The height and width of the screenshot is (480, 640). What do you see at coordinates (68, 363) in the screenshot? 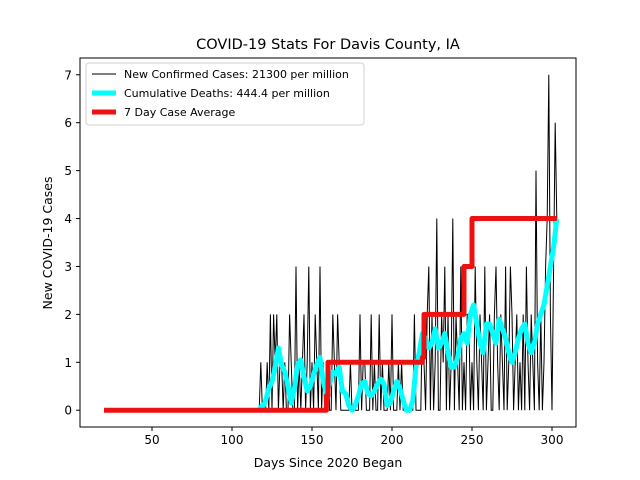
I see `y-tick-label: 1` at bounding box center [68, 363].